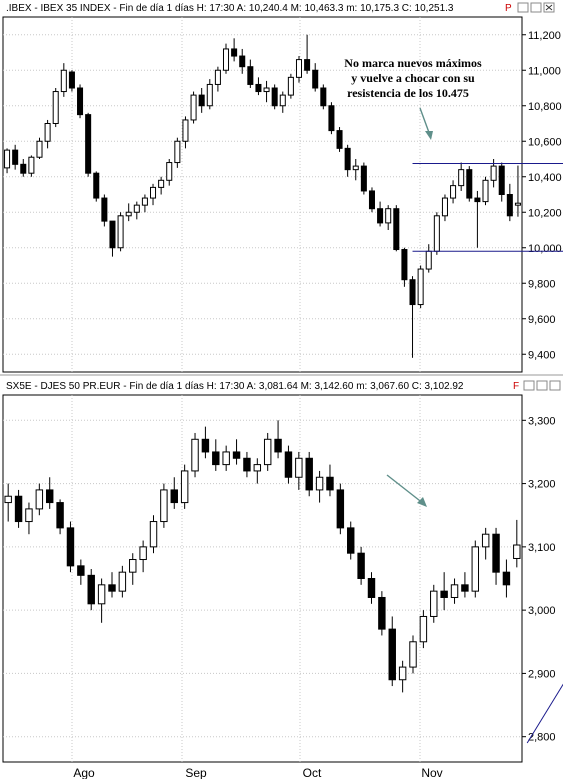 The height and width of the screenshot is (779, 563). Describe the element at coordinates (544, 713) in the screenshot. I see `sx5e-trendline` at that location.